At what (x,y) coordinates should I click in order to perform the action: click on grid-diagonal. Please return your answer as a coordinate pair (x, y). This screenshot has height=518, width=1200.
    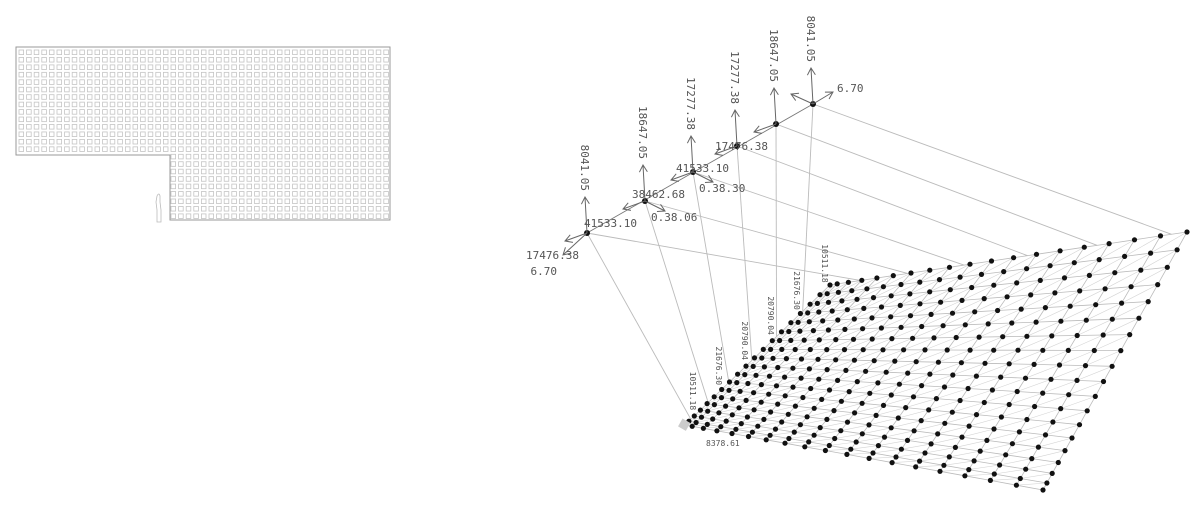
    Looking at the image, I should click on (930, 356).